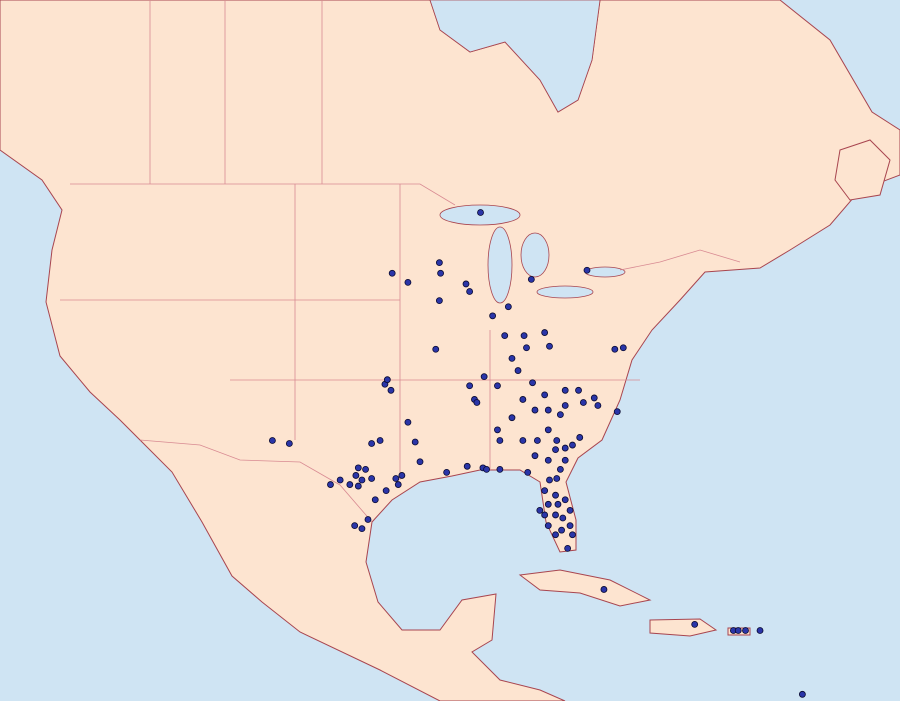 Image resolution: width=900 pixels, height=701 pixels. What do you see at coordinates (565, 292) in the screenshot?
I see `lake-erie` at bounding box center [565, 292].